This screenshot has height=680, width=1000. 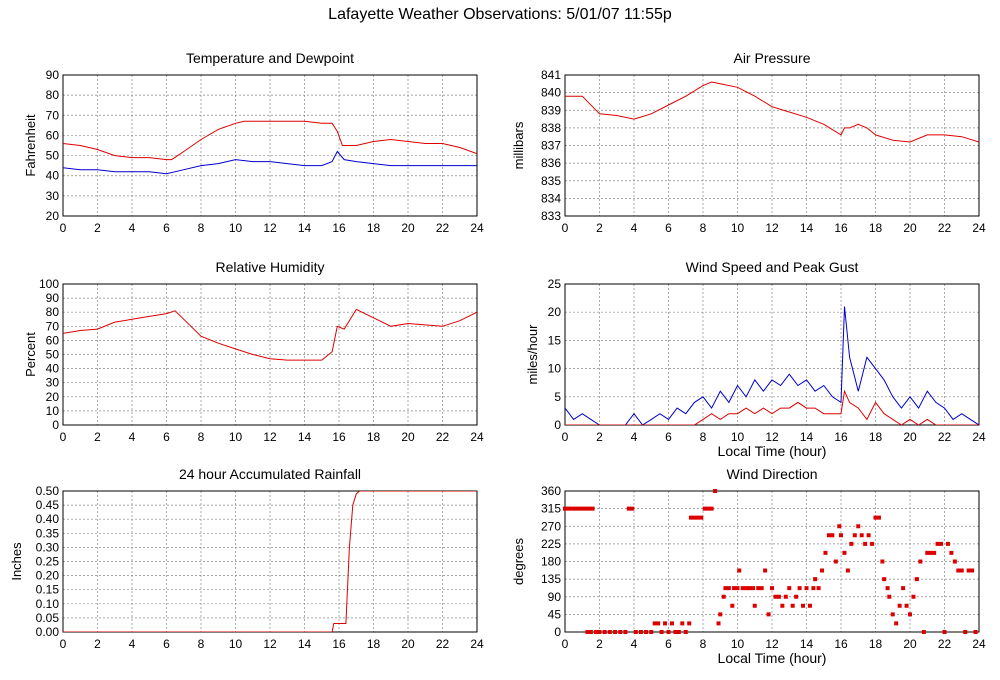 I want to click on y-tick-label: 40, so click(x=53, y=176).